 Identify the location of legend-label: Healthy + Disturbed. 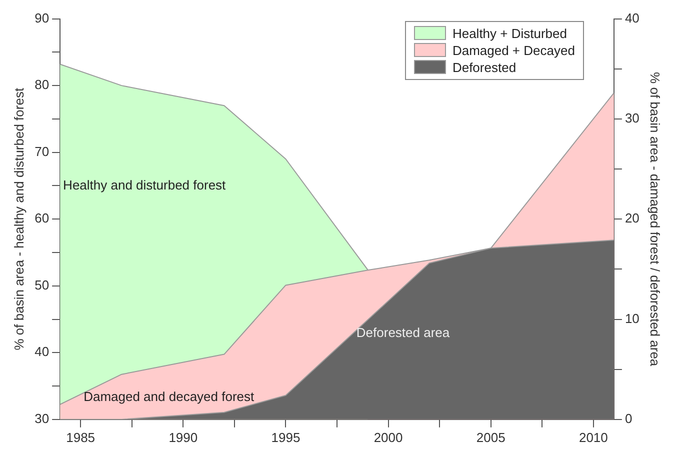
(509, 33).